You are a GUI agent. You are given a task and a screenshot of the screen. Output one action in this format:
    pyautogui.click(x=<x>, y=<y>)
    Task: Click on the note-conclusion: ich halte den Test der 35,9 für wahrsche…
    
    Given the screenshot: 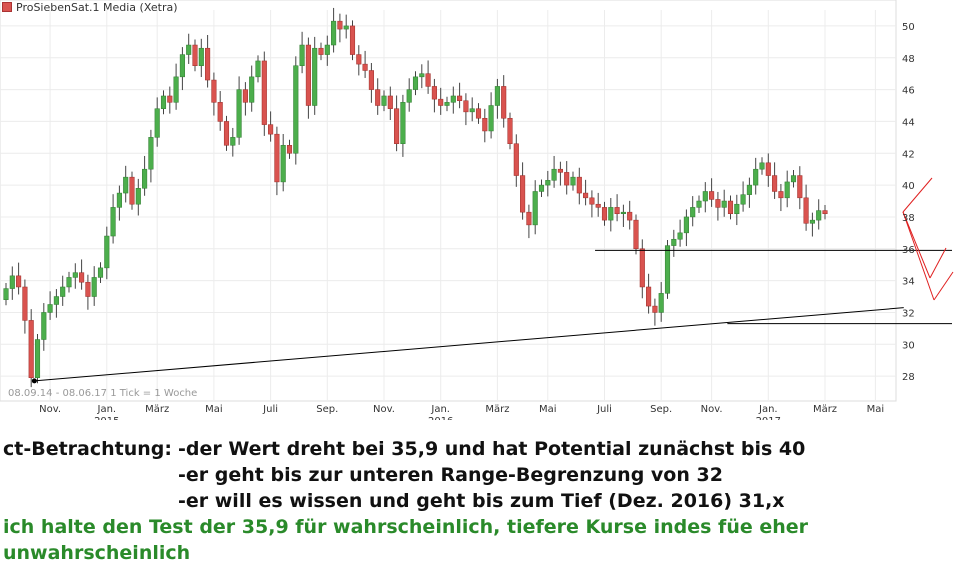 What is the action you would take?
    pyautogui.click(x=406, y=540)
    